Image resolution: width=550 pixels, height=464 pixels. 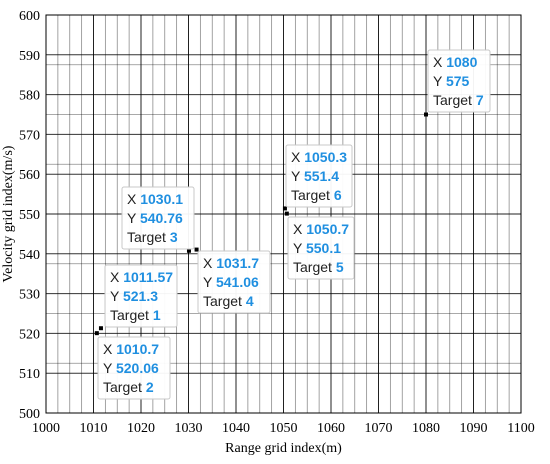 What do you see at coordinates (29, 374) in the screenshot?
I see `y-tick-label: 510` at bounding box center [29, 374].